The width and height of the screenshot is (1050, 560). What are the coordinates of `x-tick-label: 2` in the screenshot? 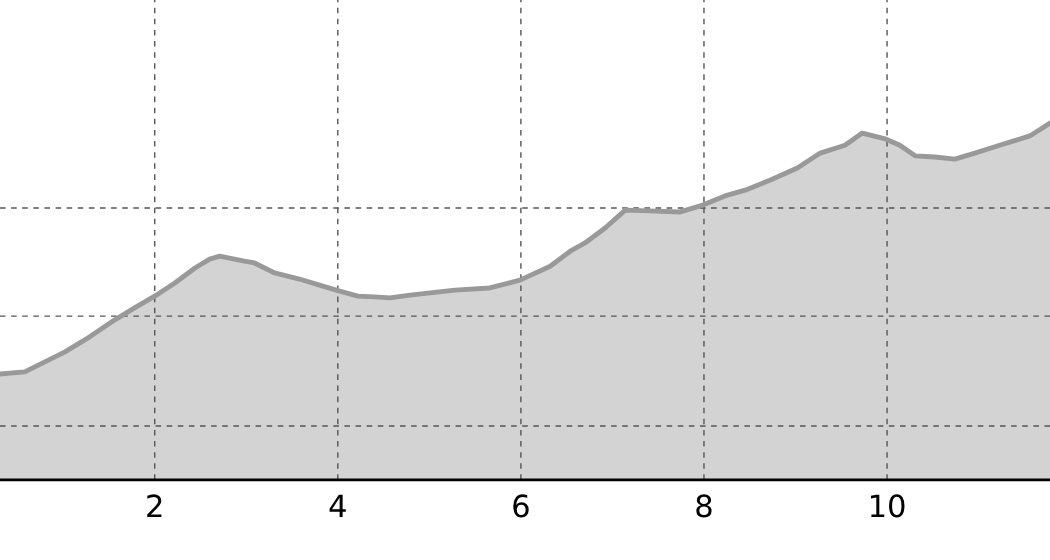 It's located at (154, 506).